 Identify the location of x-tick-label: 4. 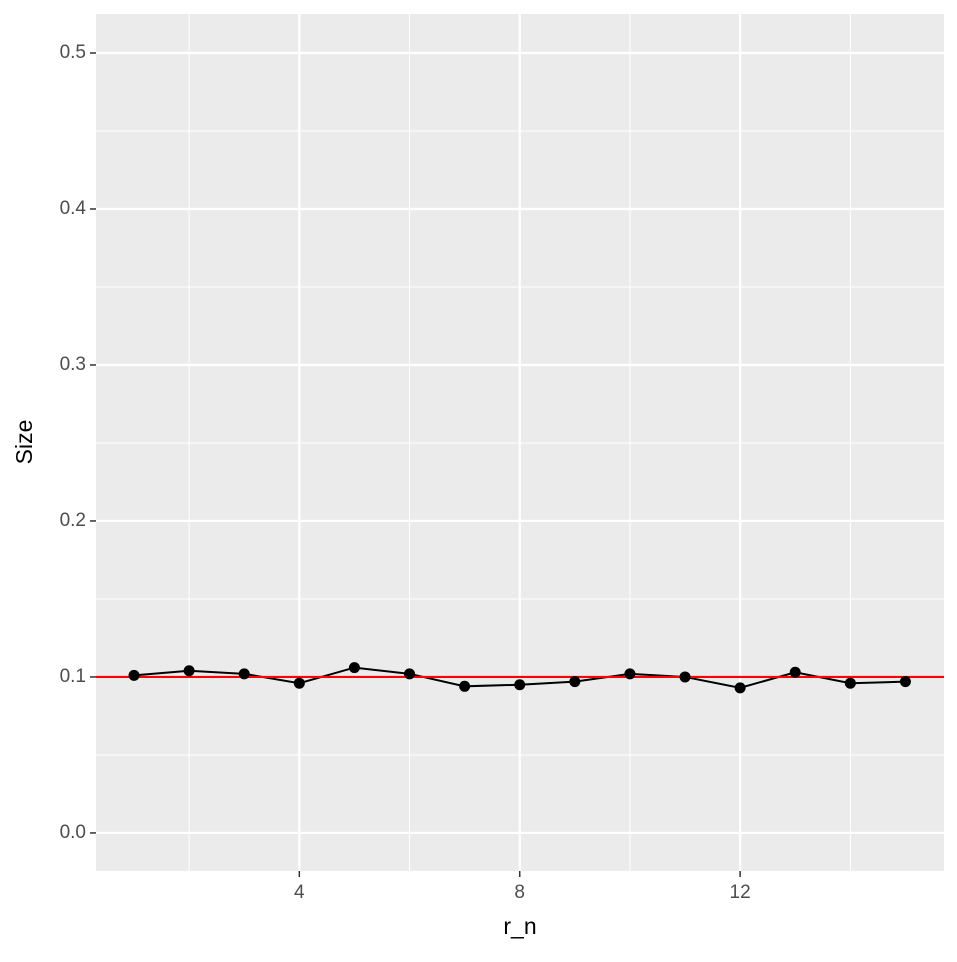
(299, 892).